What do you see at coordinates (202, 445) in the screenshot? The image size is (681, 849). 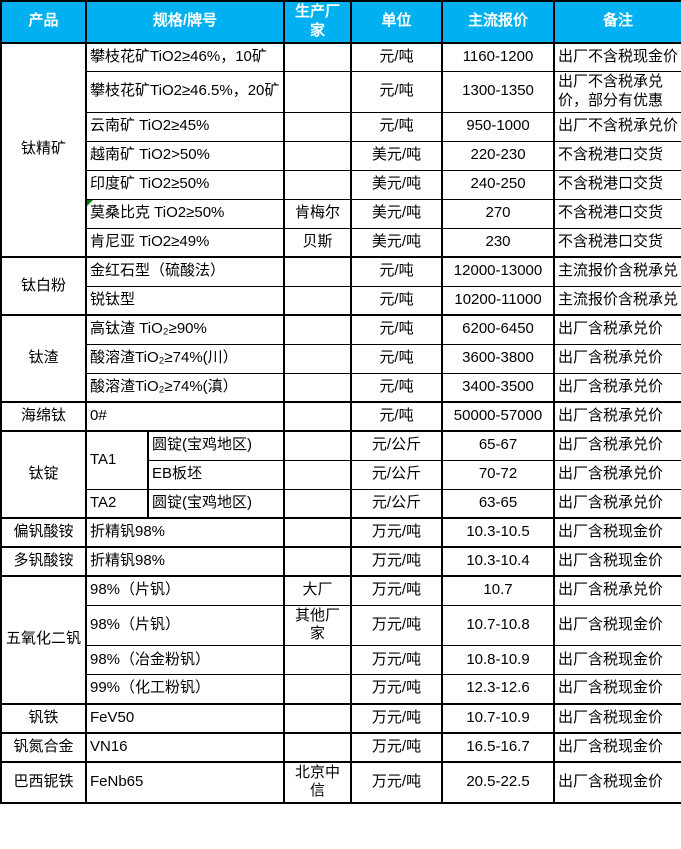 I see `spec-text: 圆锭(宝鸡地区)` at bounding box center [202, 445].